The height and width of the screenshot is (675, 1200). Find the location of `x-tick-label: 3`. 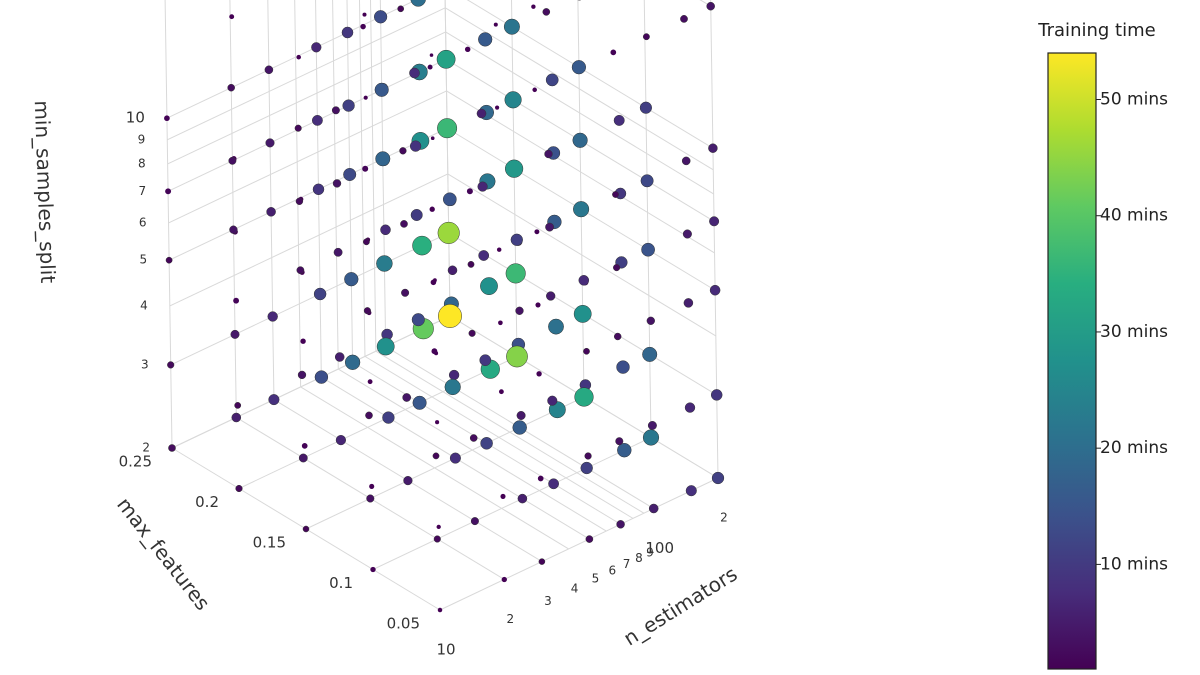

x-tick-label: 3 is located at coordinates (548, 601).